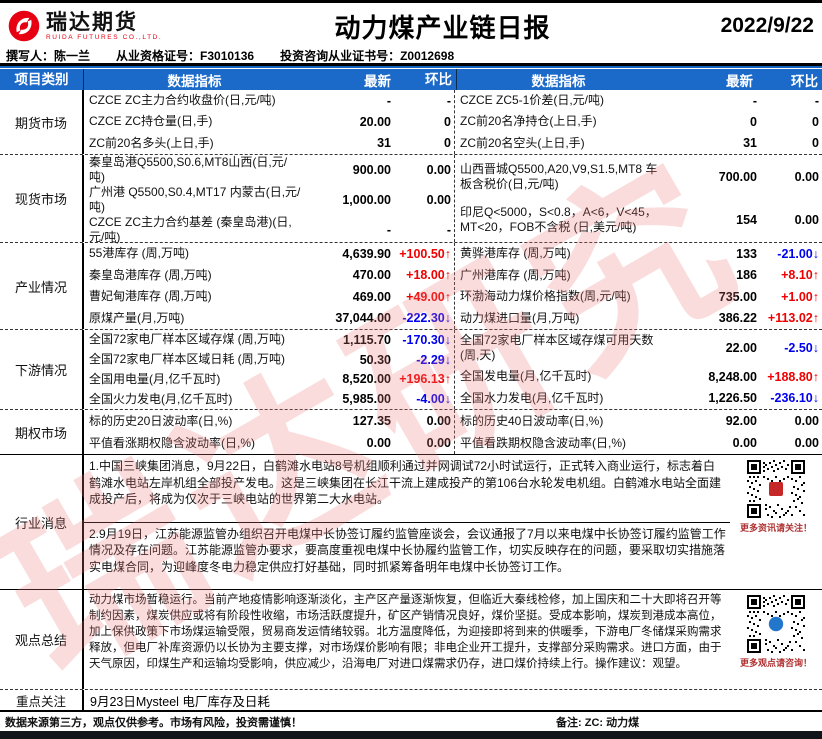  Describe the element at coordinates (753, 121) in the screenshot. I see `latest-value: 0` at that location.